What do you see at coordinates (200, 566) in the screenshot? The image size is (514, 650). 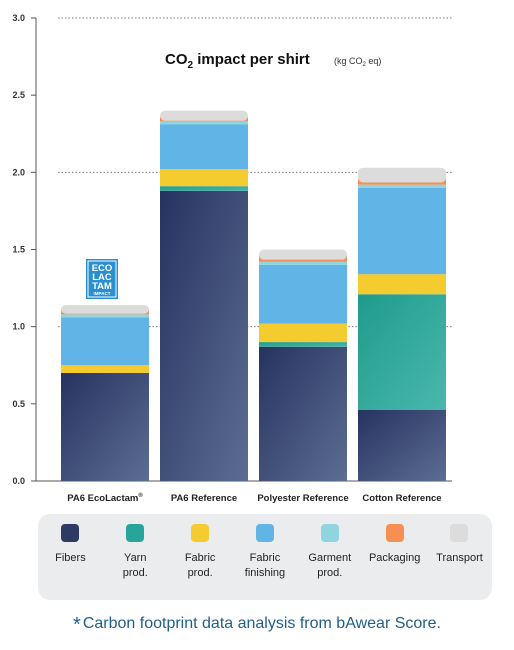 I see `legend-label: Fabric prod.` at bounding box center [200, 566].